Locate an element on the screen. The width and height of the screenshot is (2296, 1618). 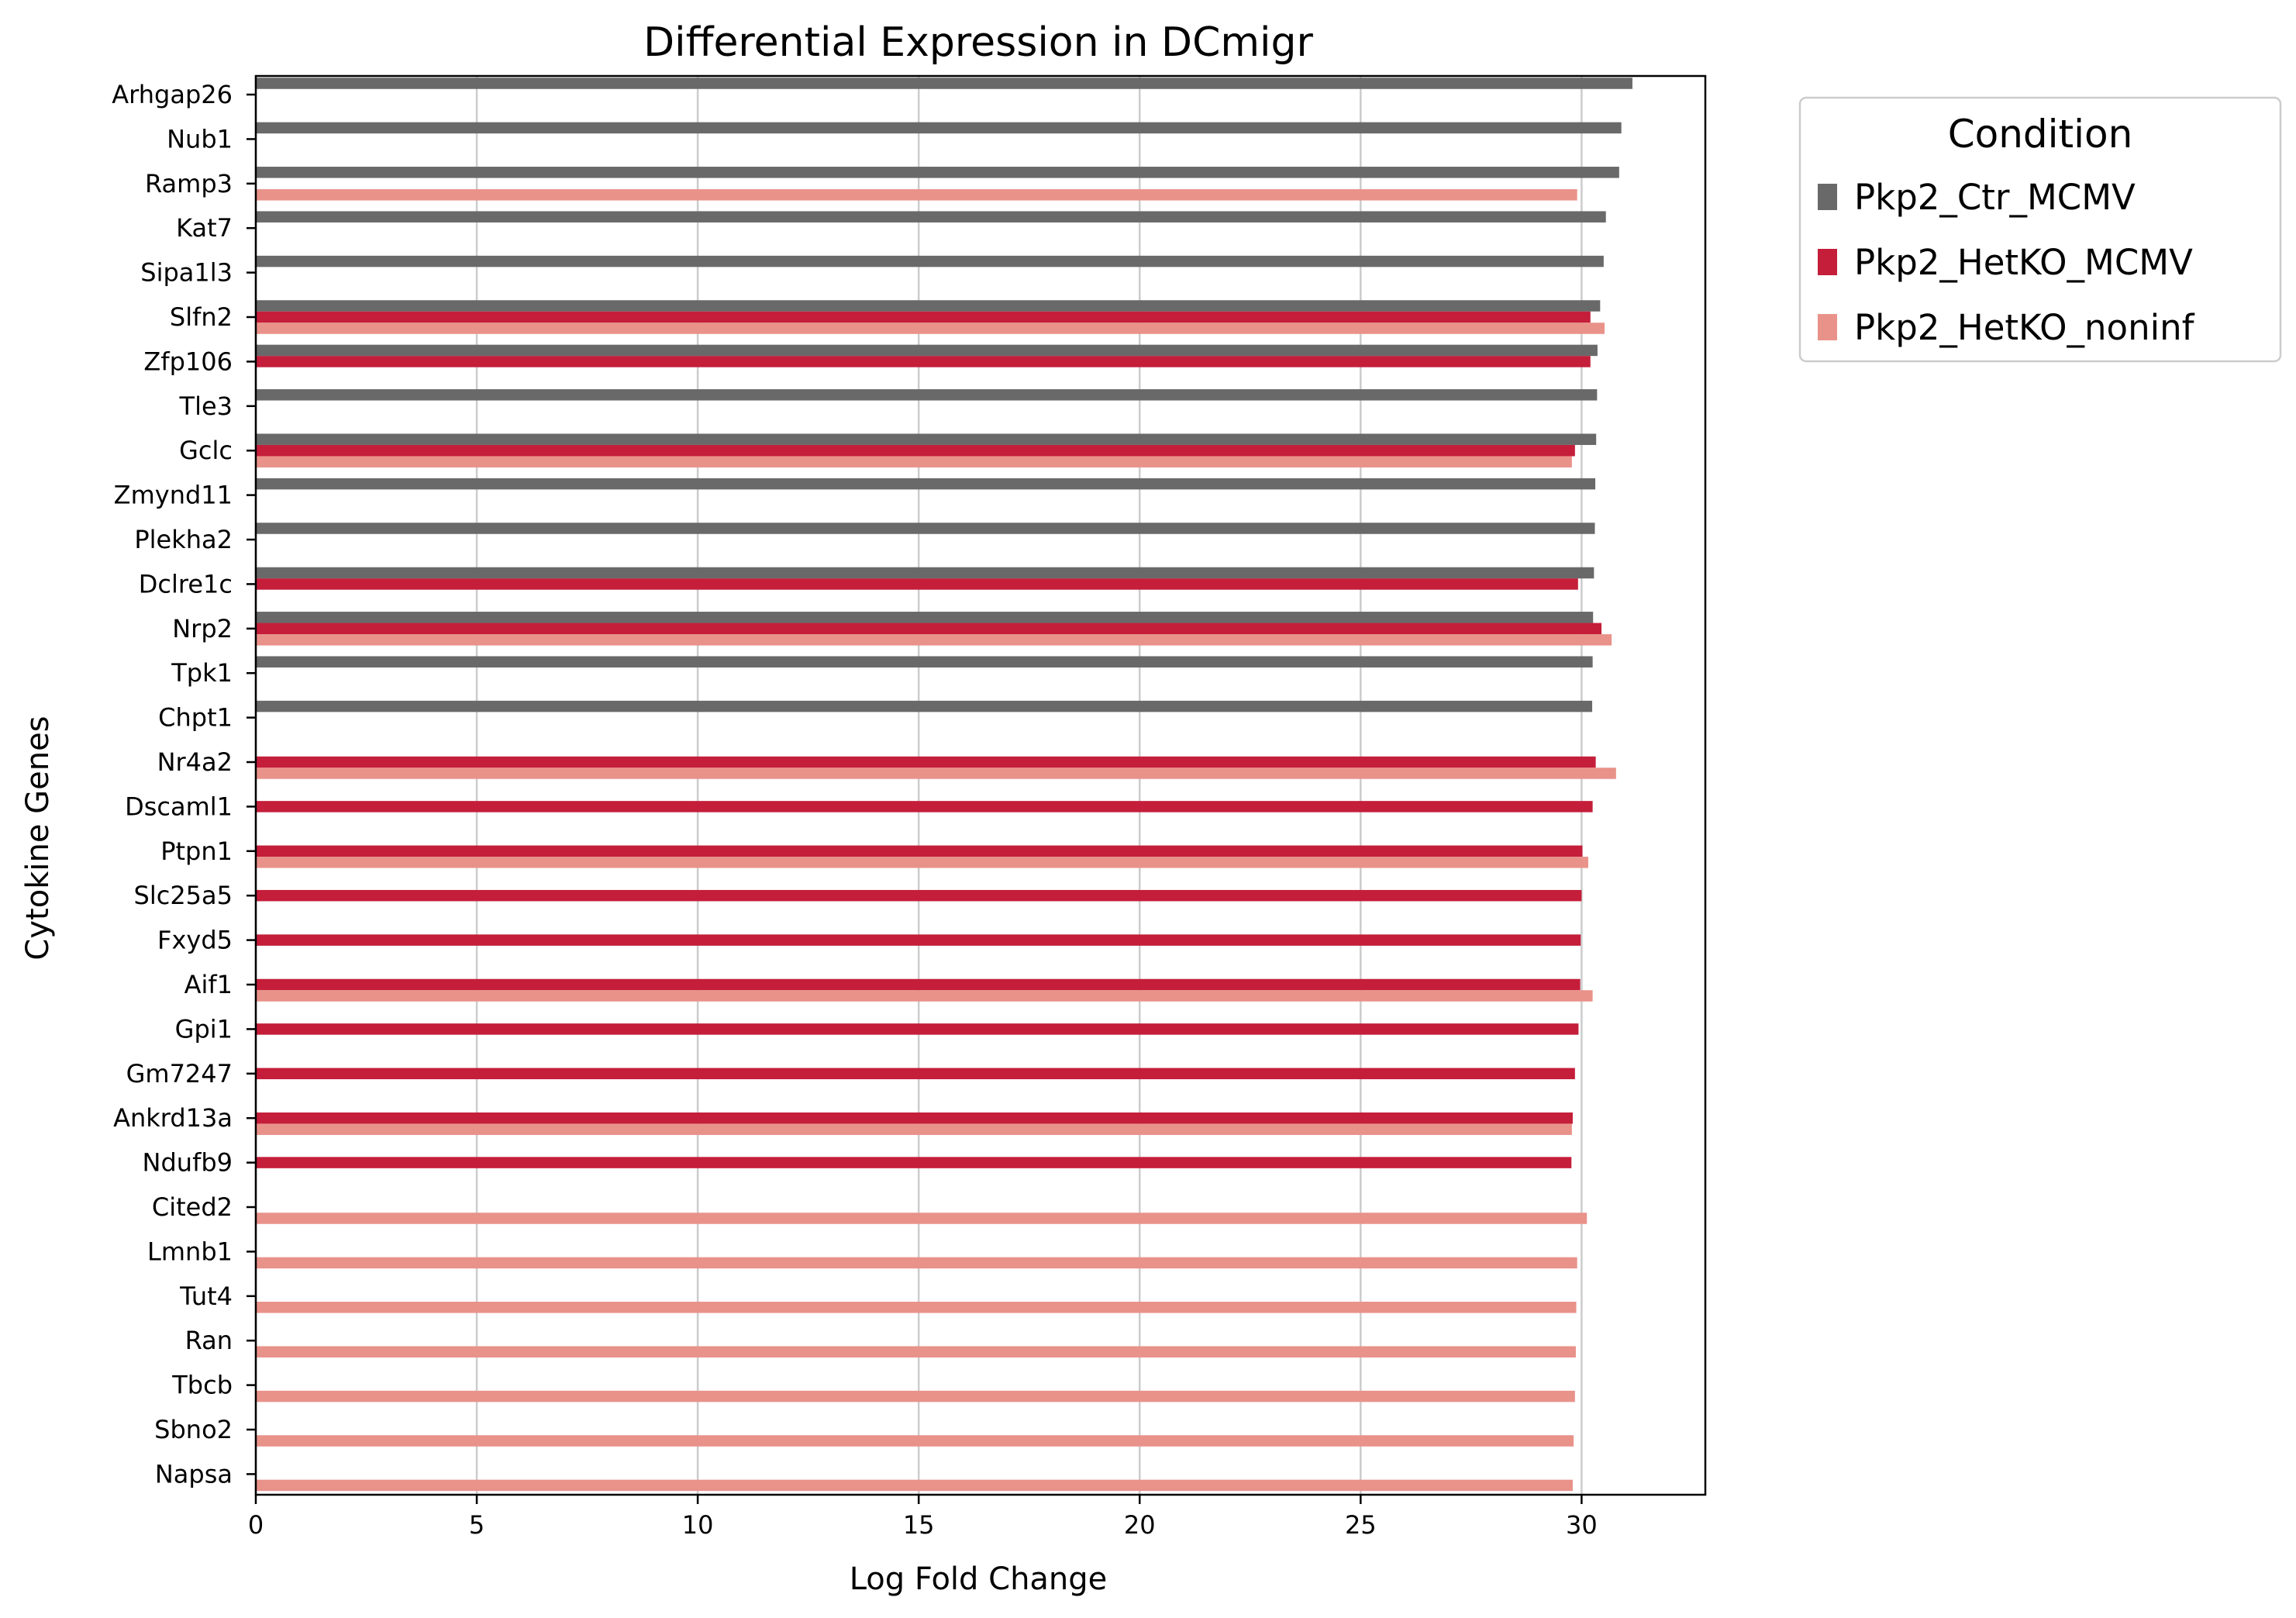
chart-title: Differential Expression in DCmigr is located at coordinates (978, 42).